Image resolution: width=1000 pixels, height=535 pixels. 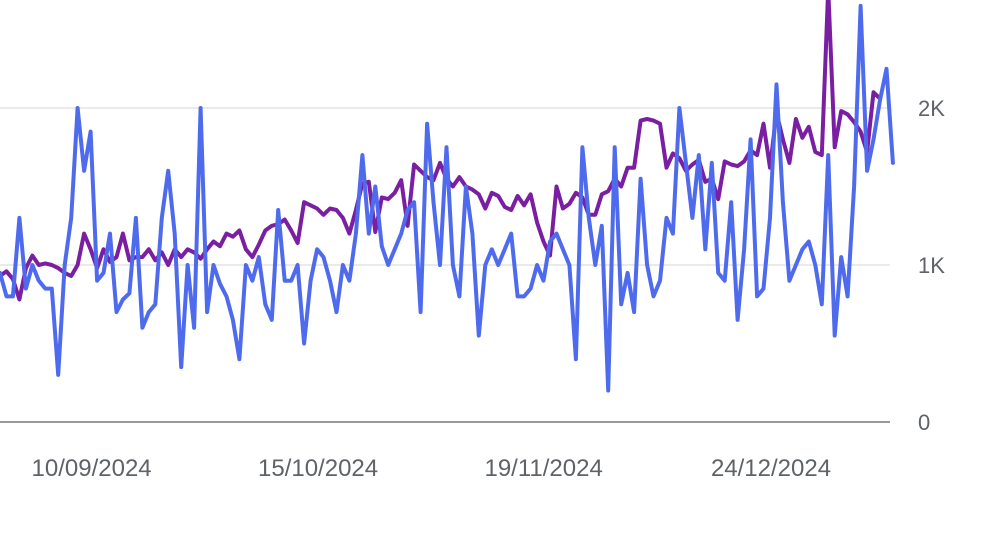 I want to click on y-tick-label: 0, so click(x=924, y=422).